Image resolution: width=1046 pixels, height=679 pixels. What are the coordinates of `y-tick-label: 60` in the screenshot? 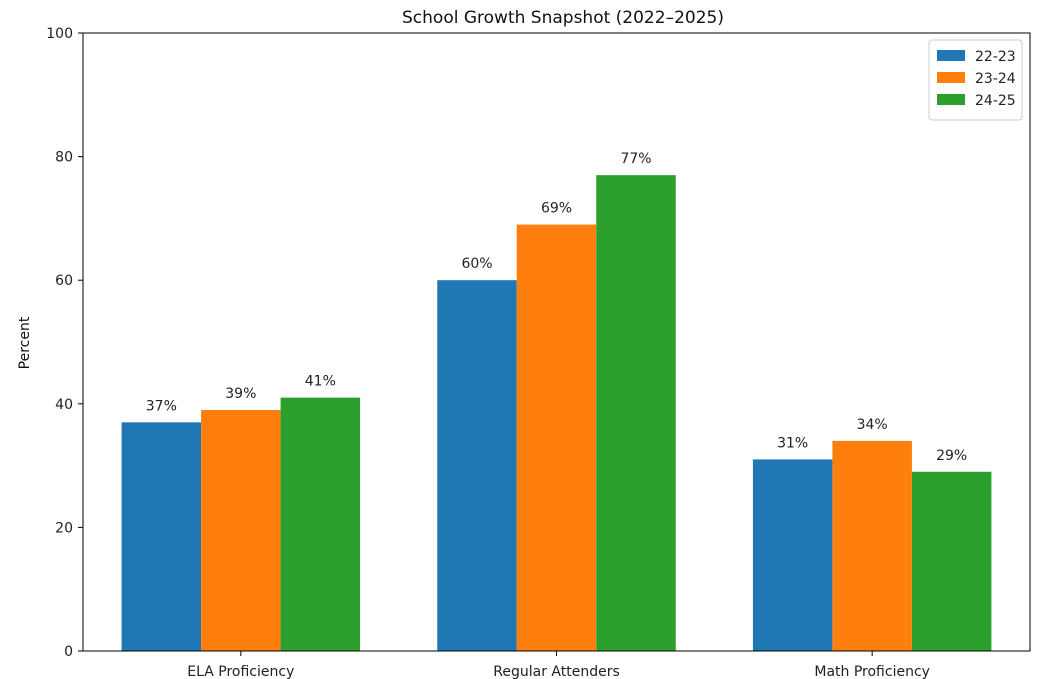 It's located at (64, 281).